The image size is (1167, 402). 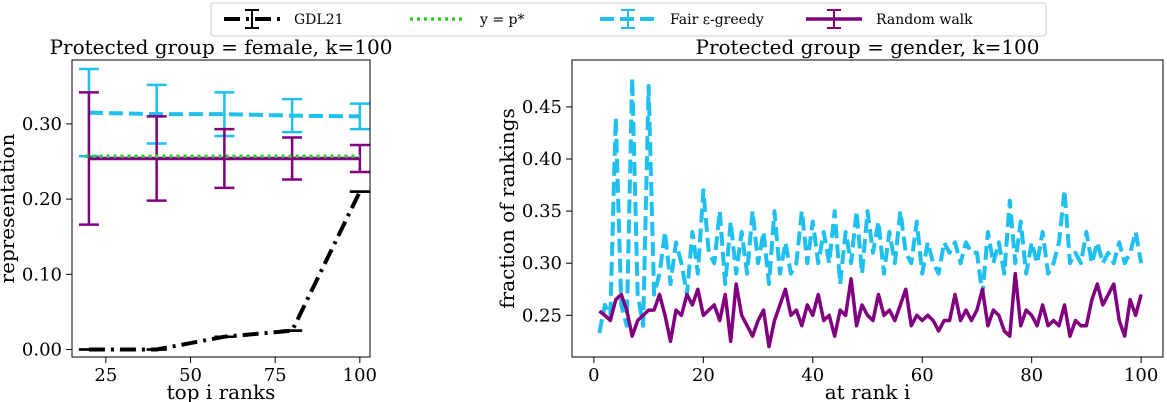 I want to click on x-tick-label: 80, so click(x=1031, y=375).